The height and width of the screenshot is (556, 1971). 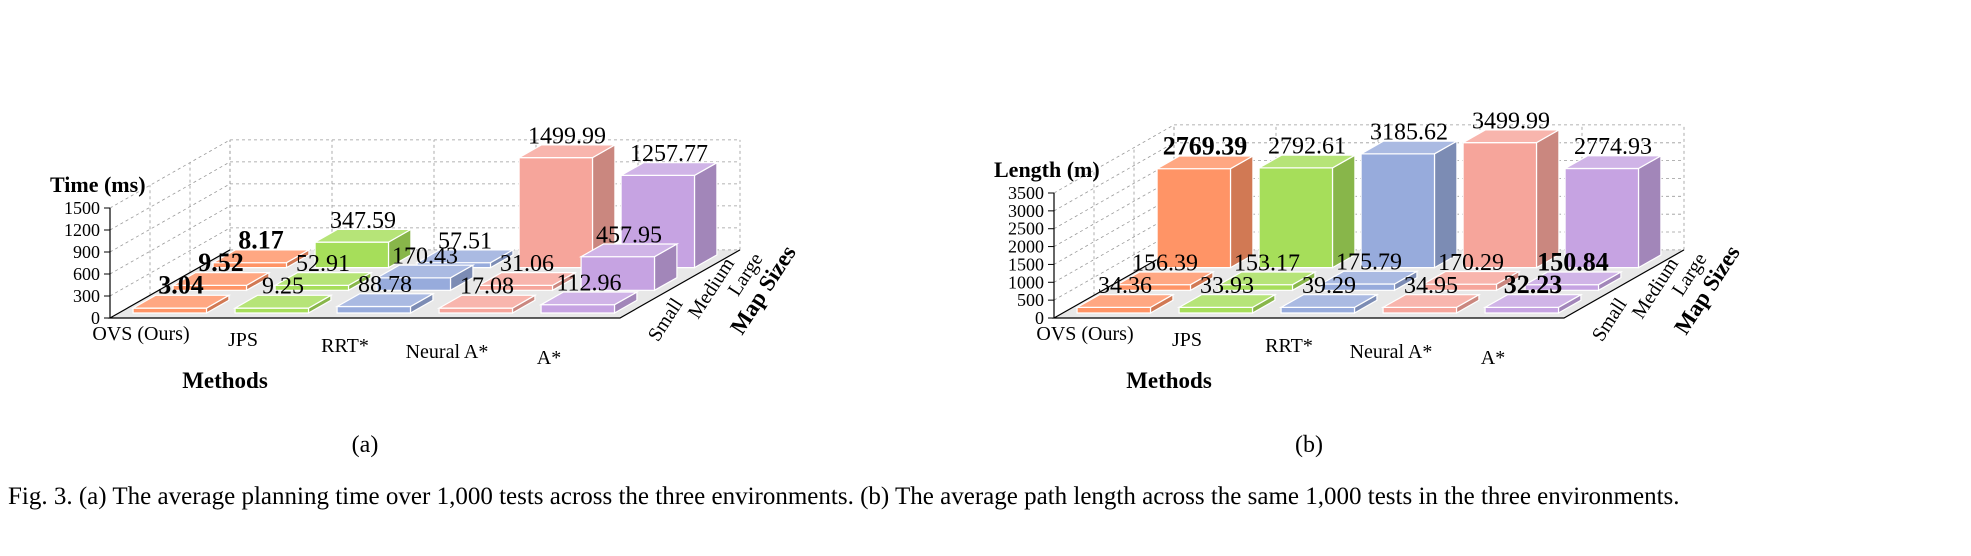 What do you see at coordinates (365, 445) in the screenshot?
I see `panel-label: (a)` at bounding box center [365, 445].